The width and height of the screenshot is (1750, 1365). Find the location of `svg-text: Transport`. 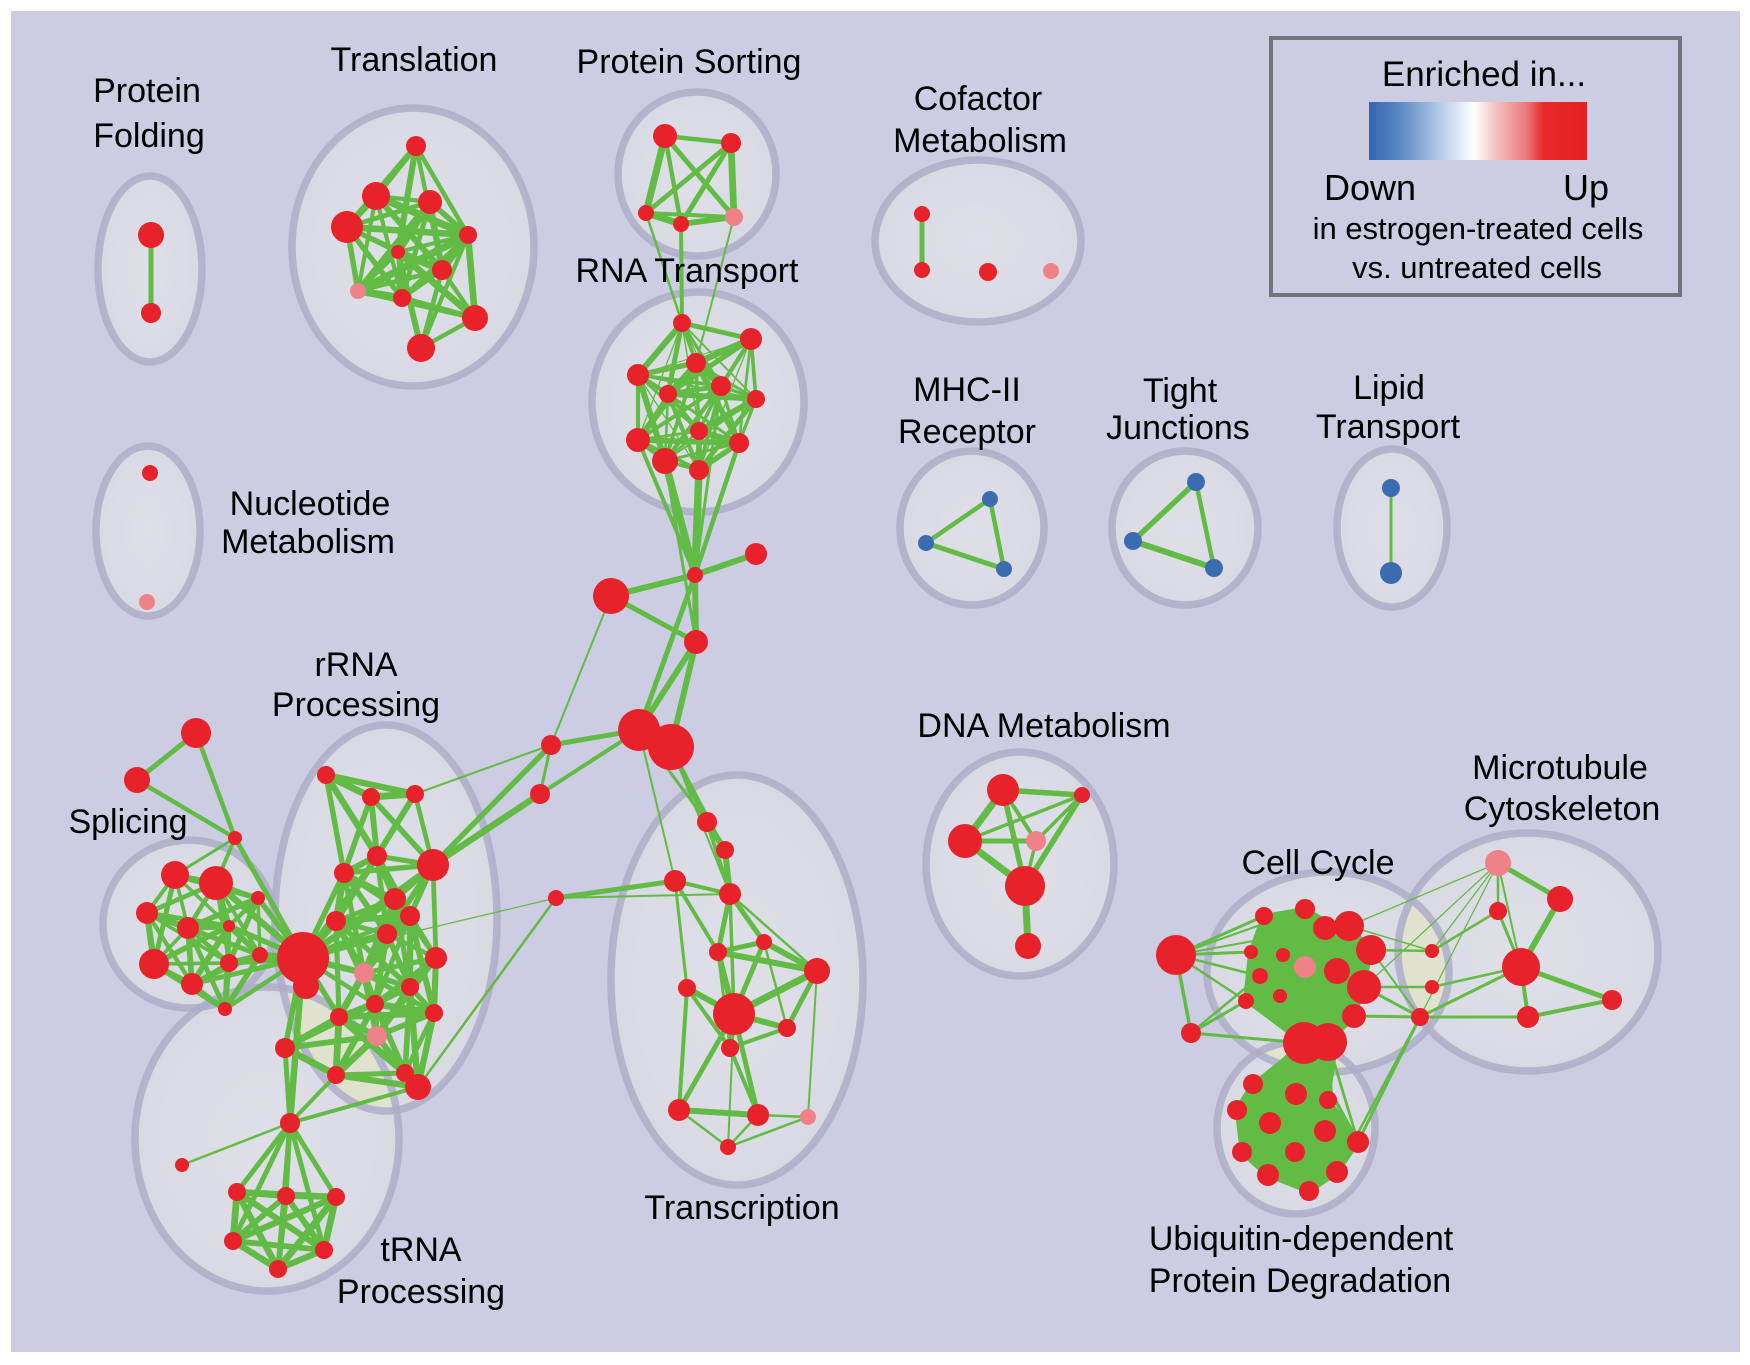

svg-text: Transport is located at coordinates (1388, 427).